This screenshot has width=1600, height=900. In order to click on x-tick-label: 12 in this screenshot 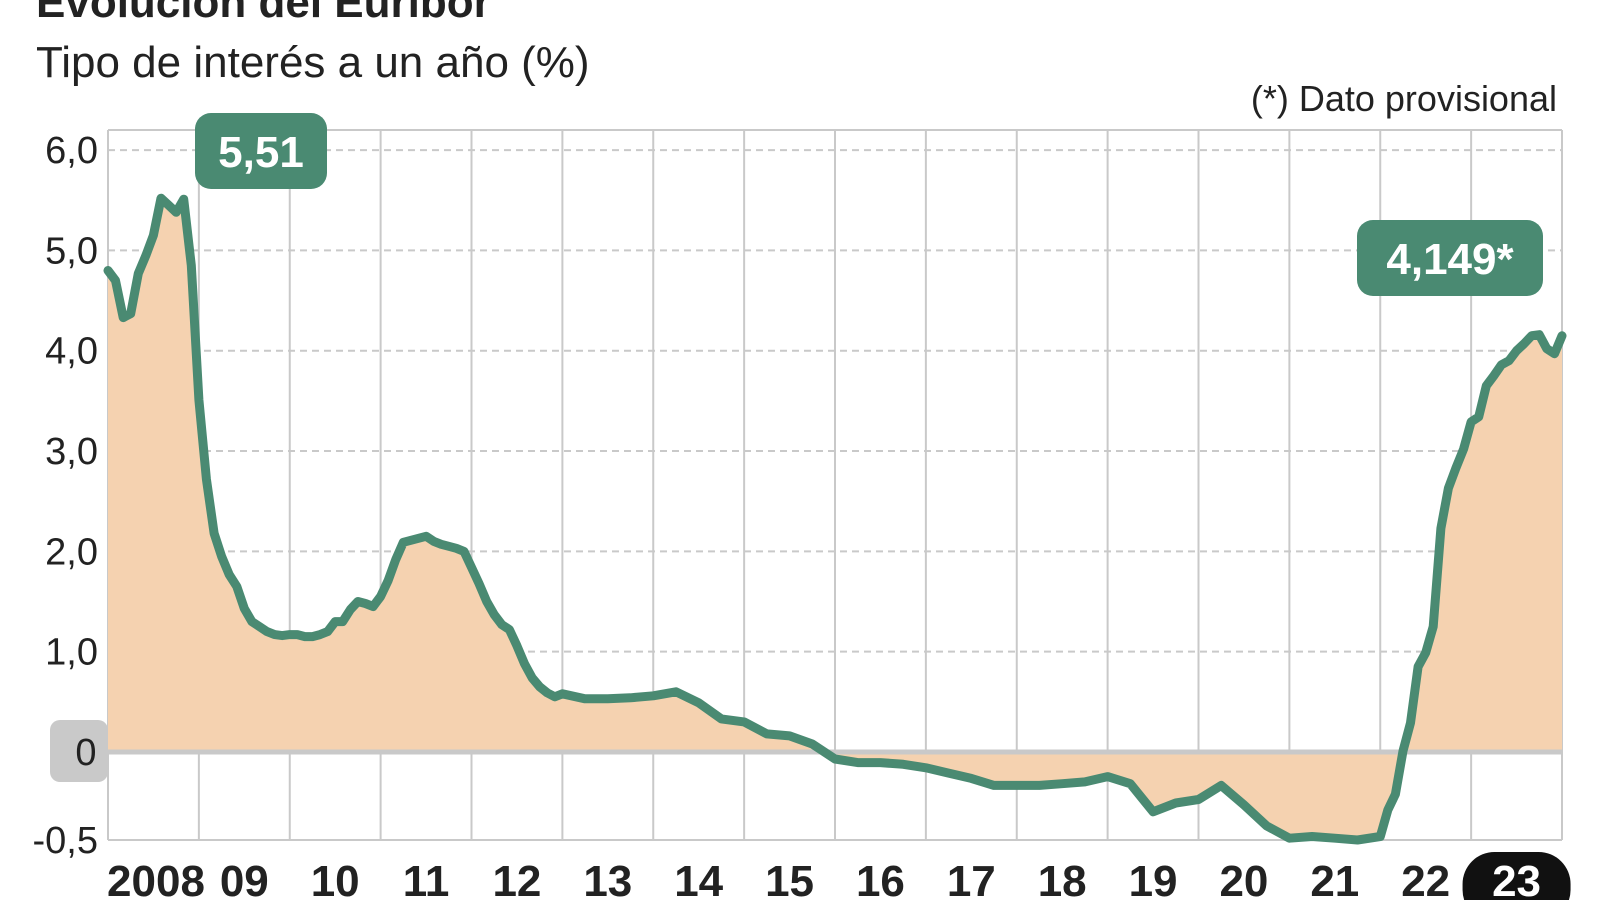, I will do `click(516, 878)`.